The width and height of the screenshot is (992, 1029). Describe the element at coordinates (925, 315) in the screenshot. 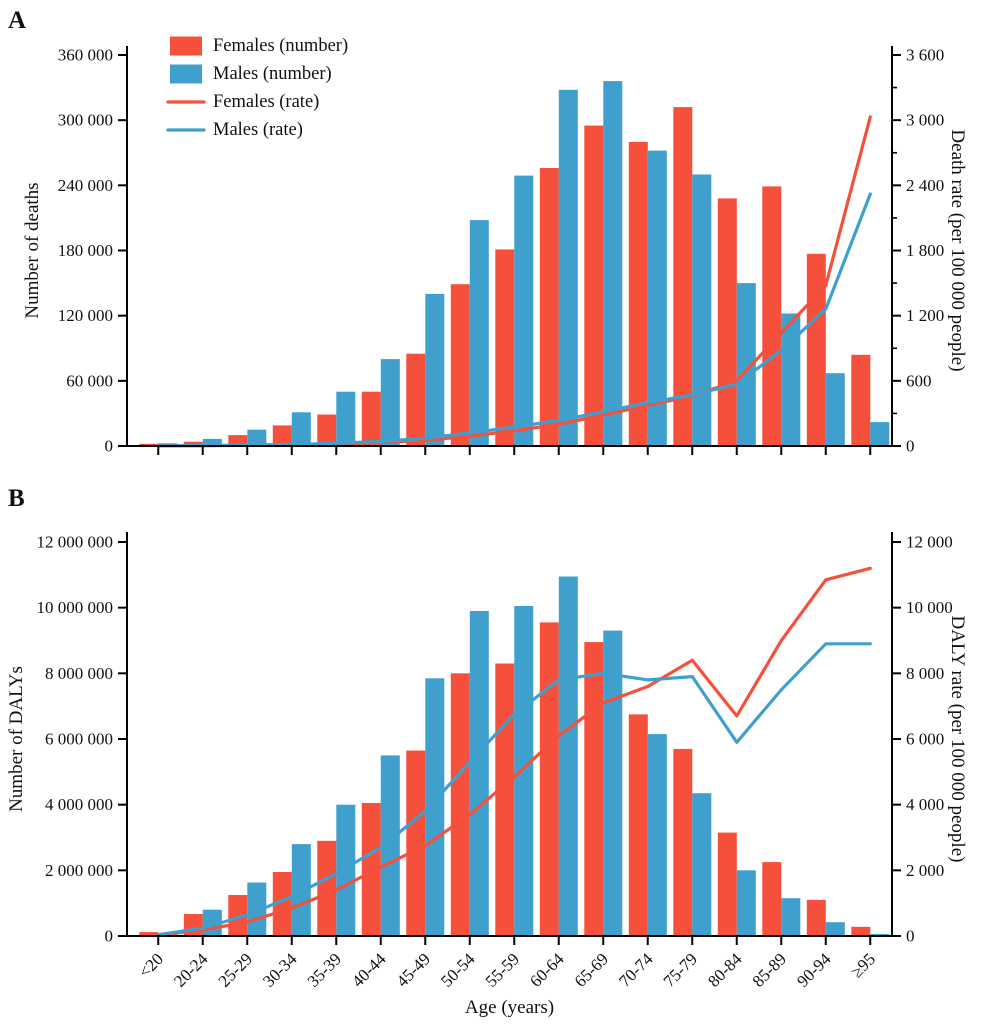

I see `right-axis-tick-label: 1 200` at that location.